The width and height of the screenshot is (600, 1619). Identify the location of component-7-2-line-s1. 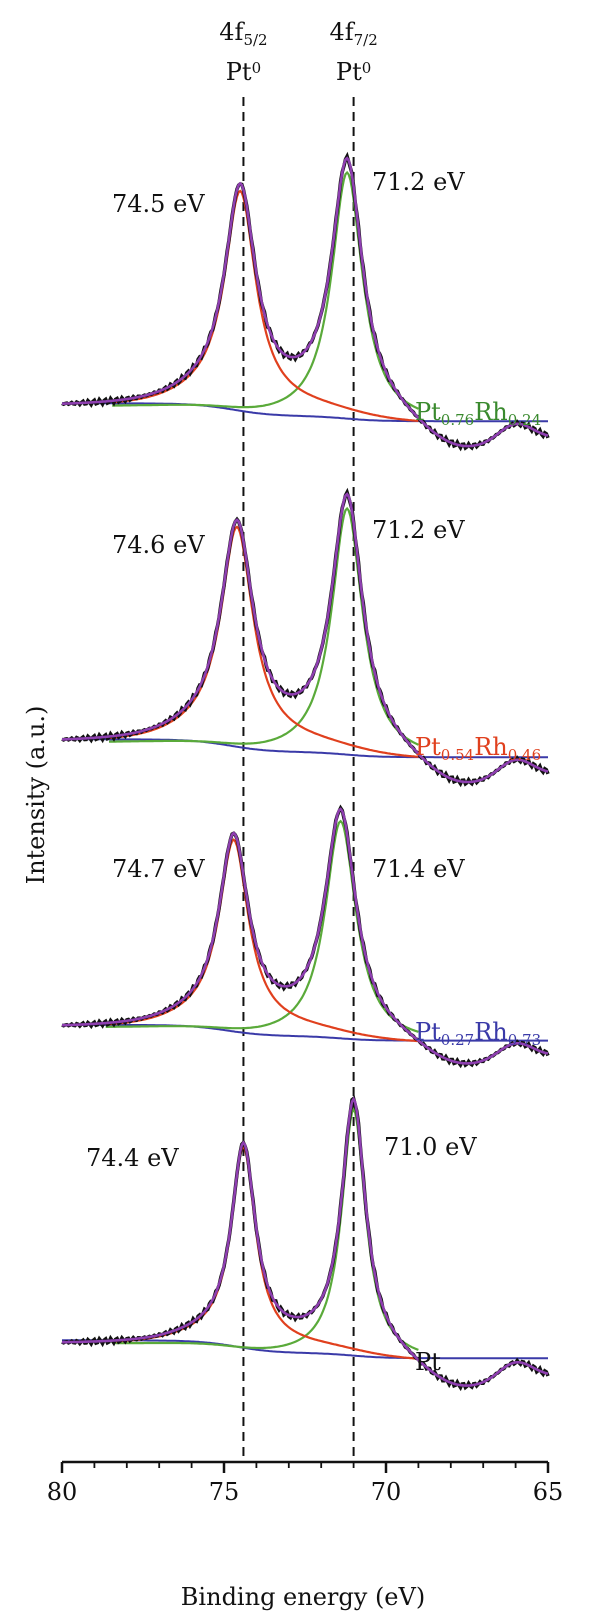
(265, 290).